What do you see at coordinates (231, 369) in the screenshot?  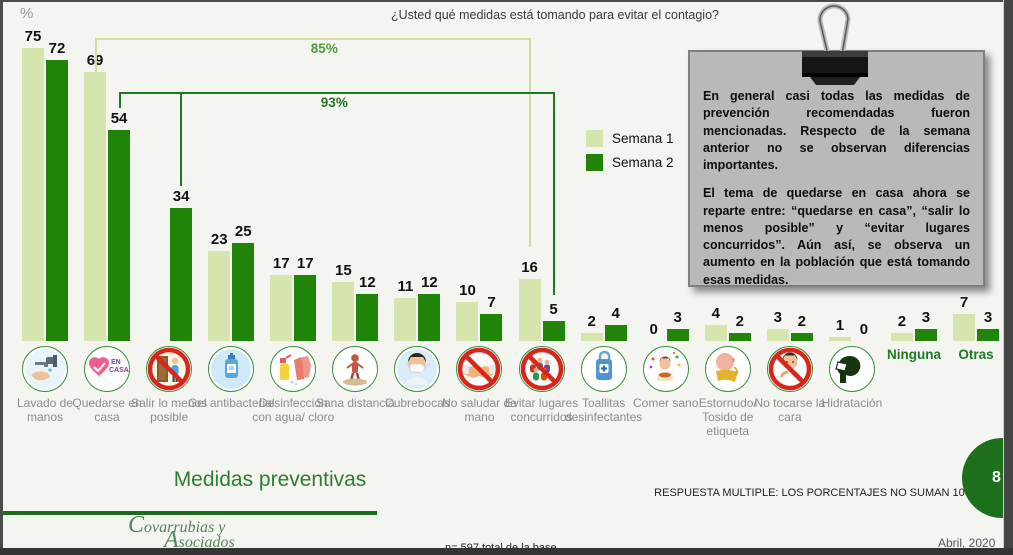 I see `gel-icon` at bounding box center [231, 369].